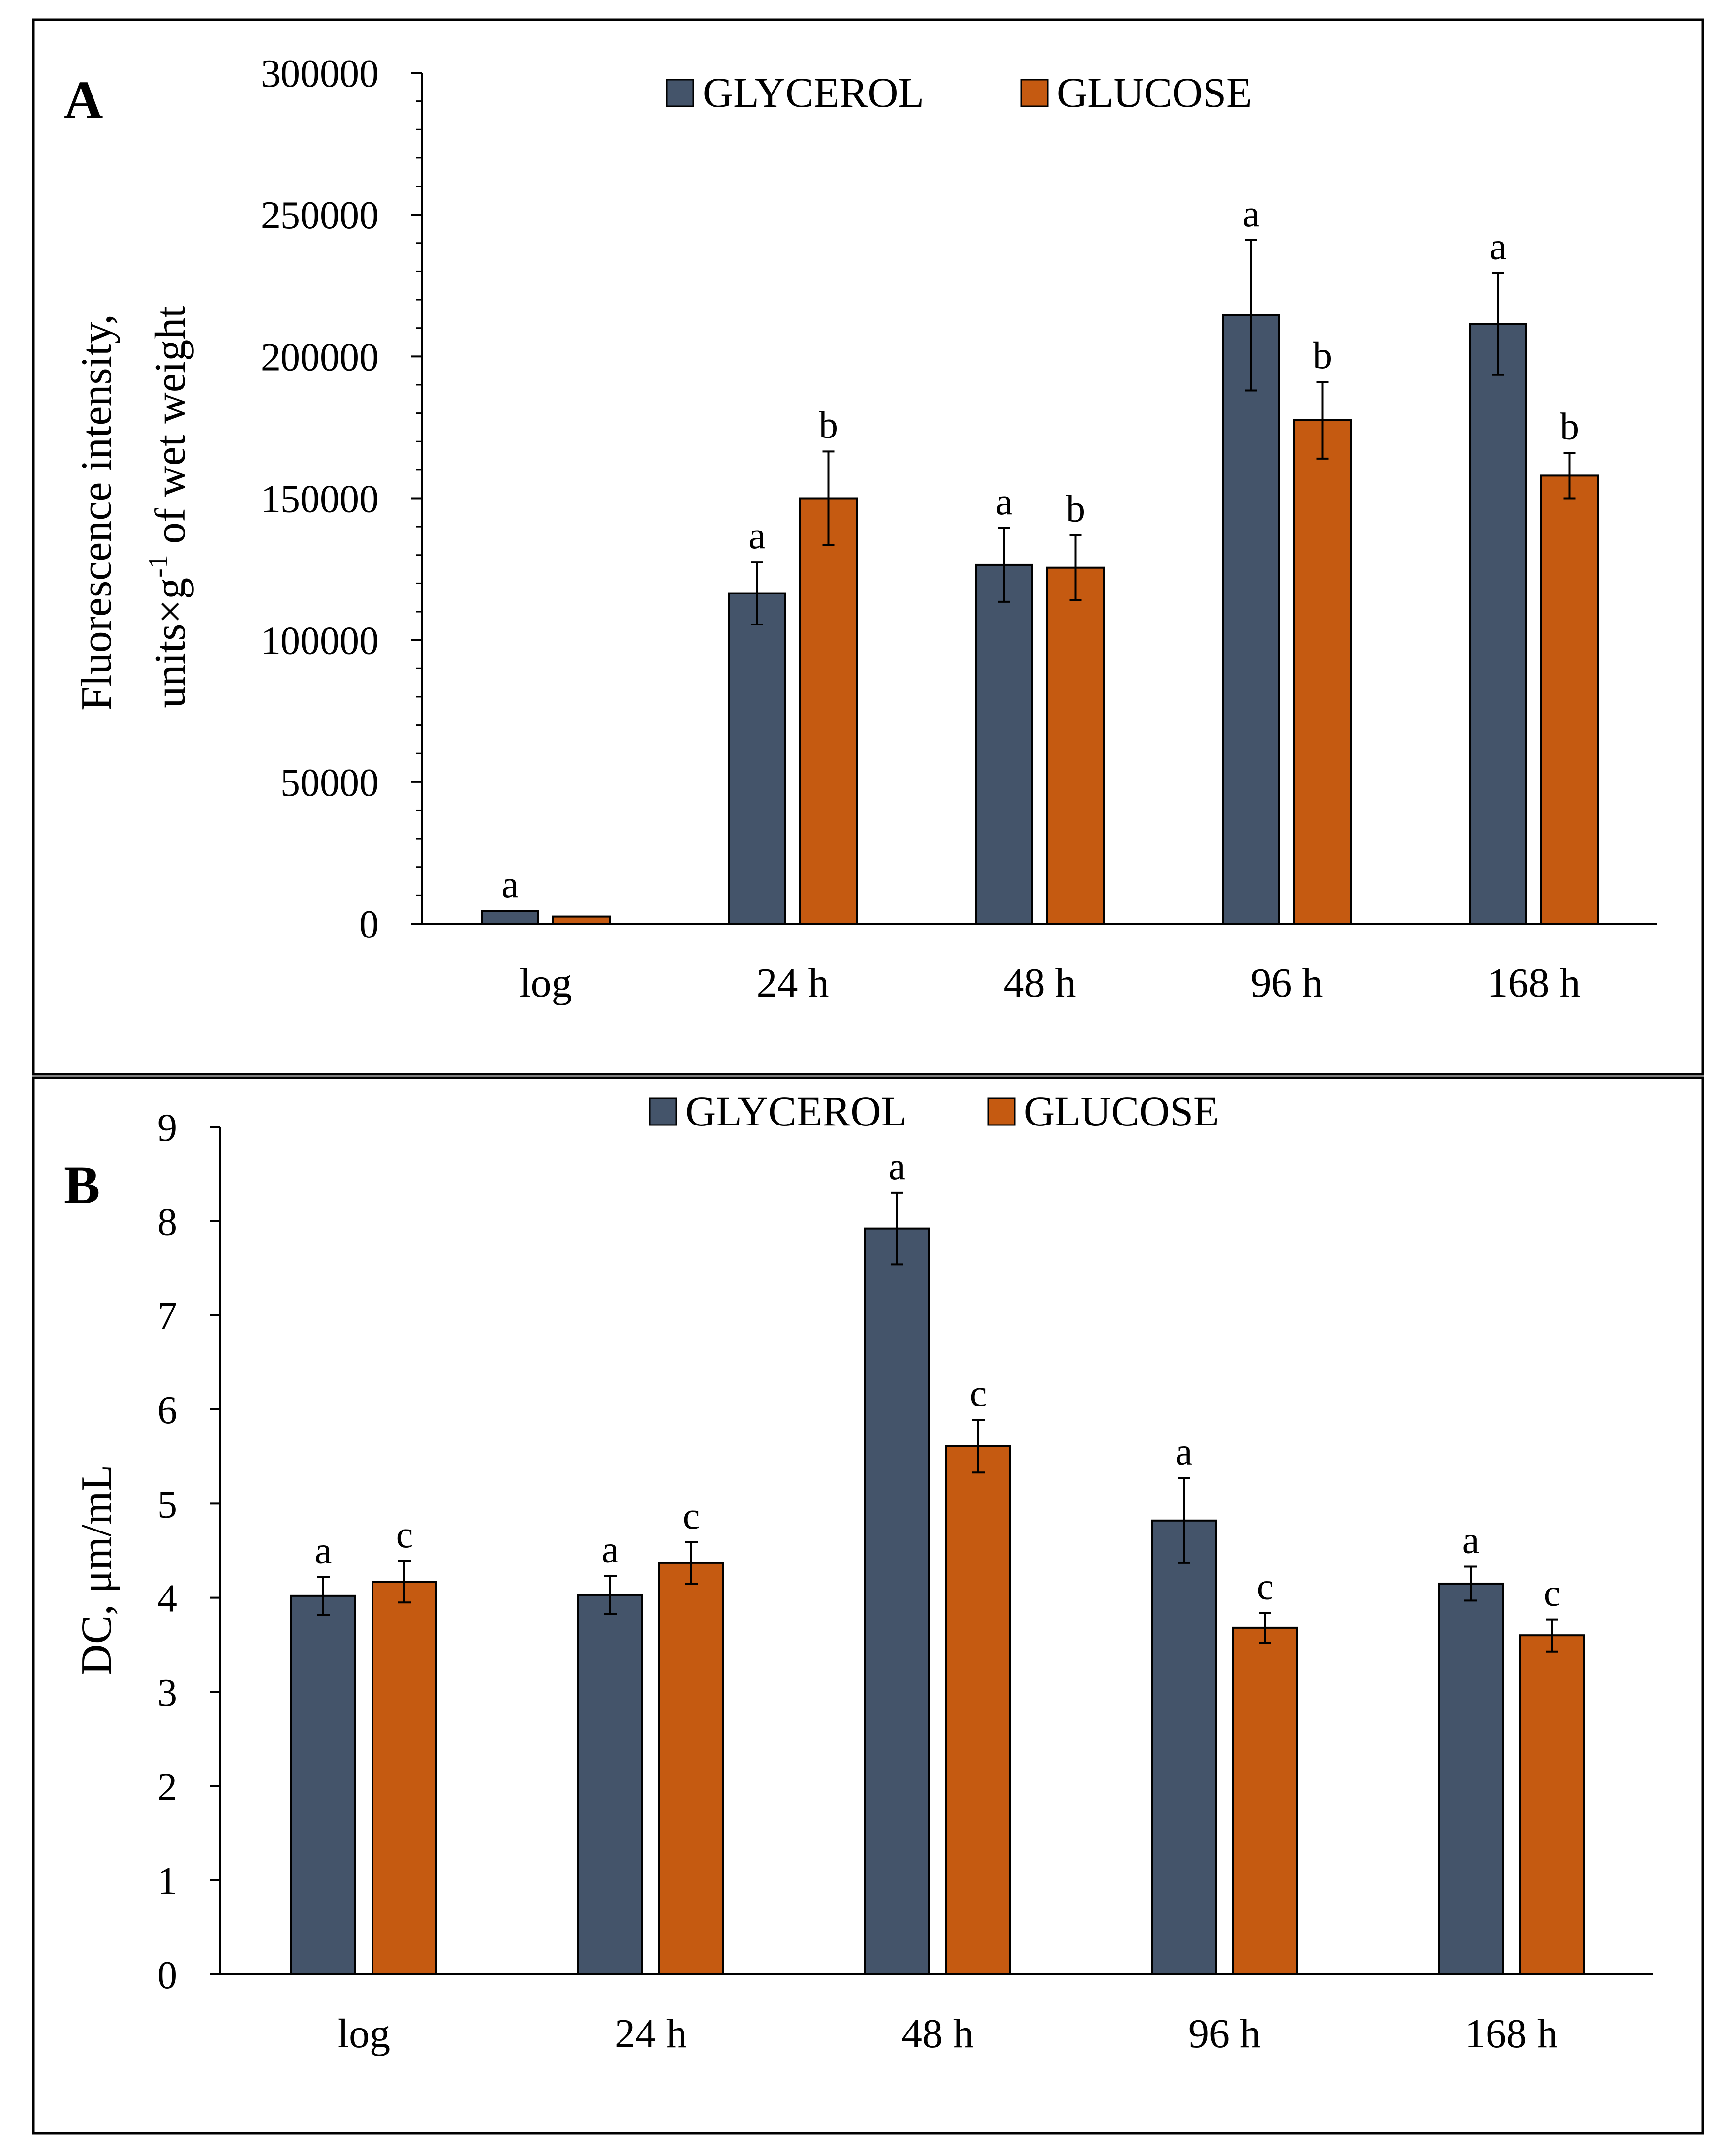 The image size is (1736, 2156). Describe the element at coordinates (1154, 92) in the screenshot. I see `panel-a-legend-label-glucose: GLUCOSE` at that location.